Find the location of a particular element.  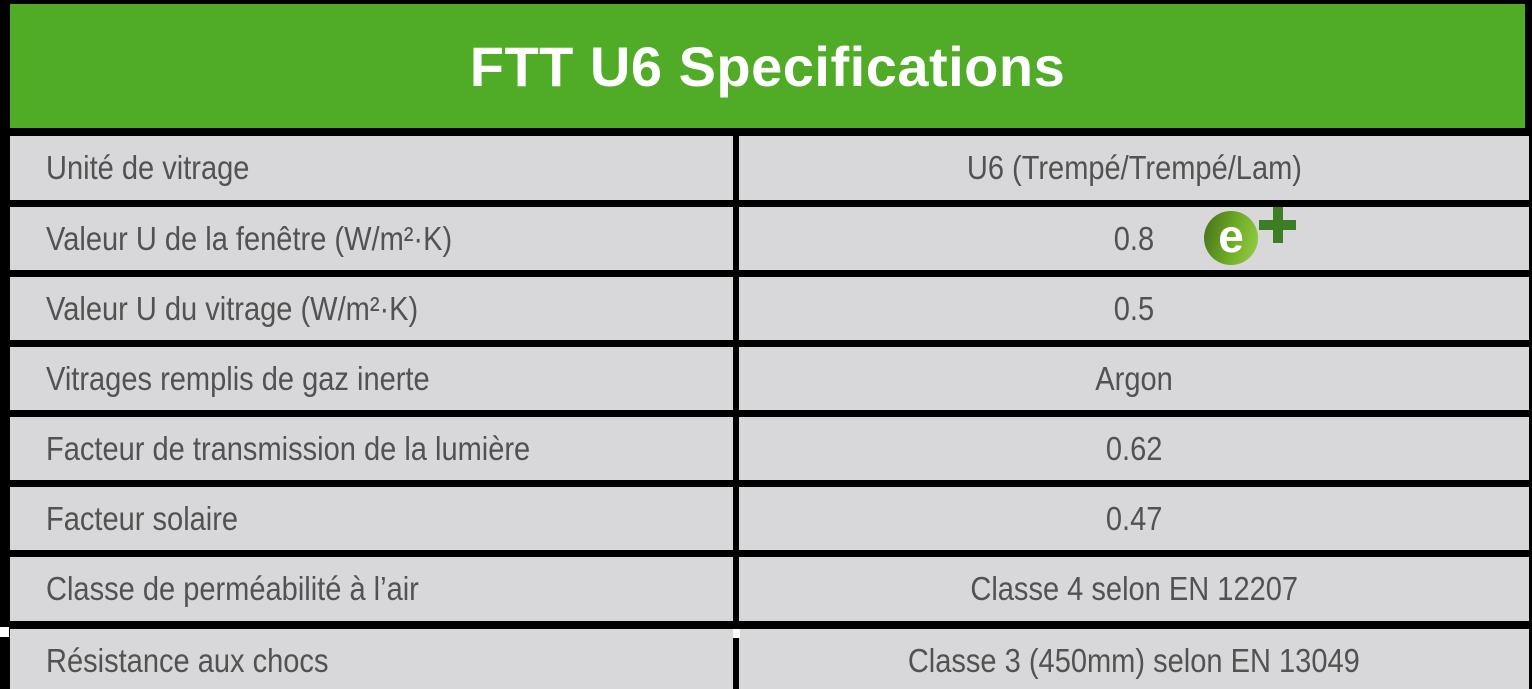

spec-value-cell: Classe 4 selon EN 12207 is located at coordinates (1134, 589).